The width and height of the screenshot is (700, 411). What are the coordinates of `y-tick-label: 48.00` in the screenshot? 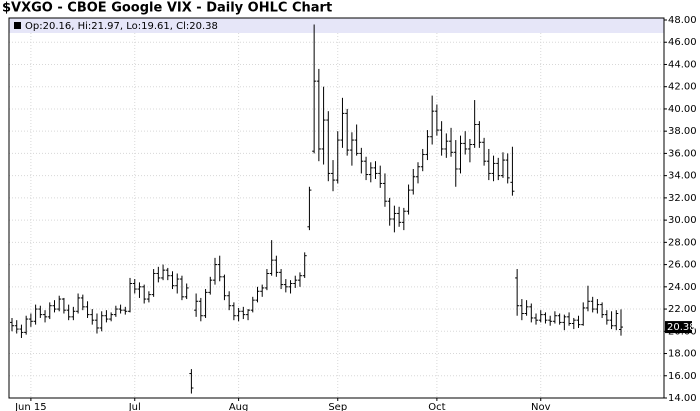 It's located at (682, 20).